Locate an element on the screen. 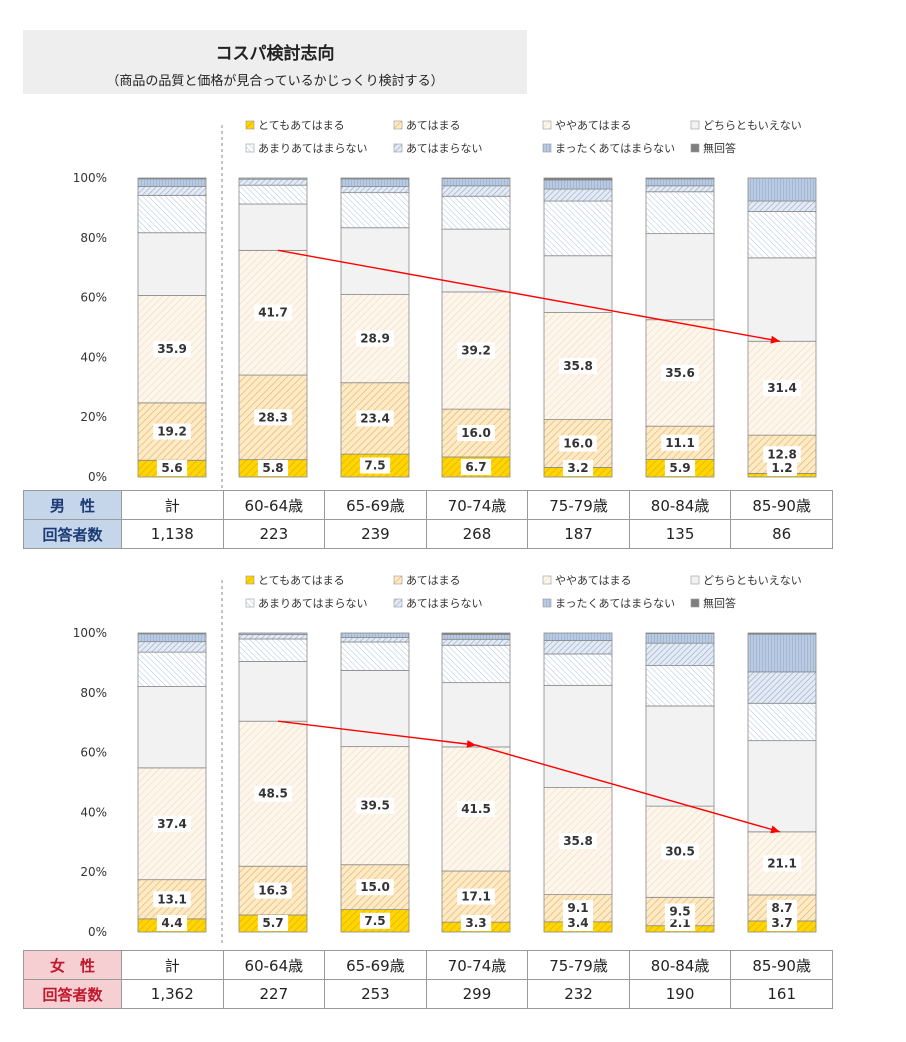 The image size is (906, 1042). bar-stack: 3.49.1 35.8 is located at coordinates (578, 782).